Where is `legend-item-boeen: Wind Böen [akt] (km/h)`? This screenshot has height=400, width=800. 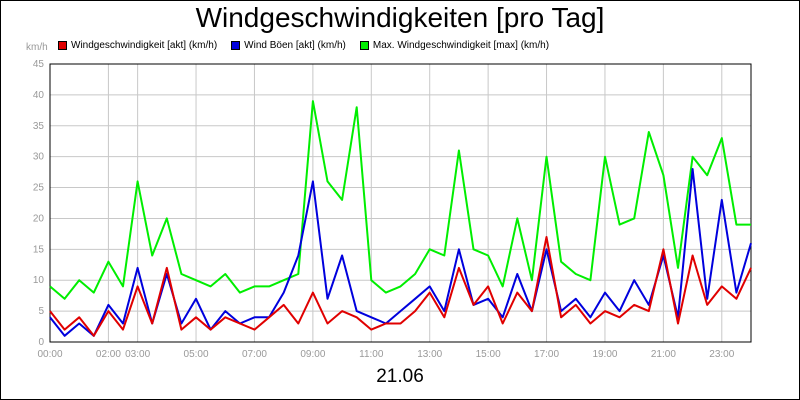
legend-item-boeen: Wind Böen [akt] (km/h) is located at coordinates (288, 45).